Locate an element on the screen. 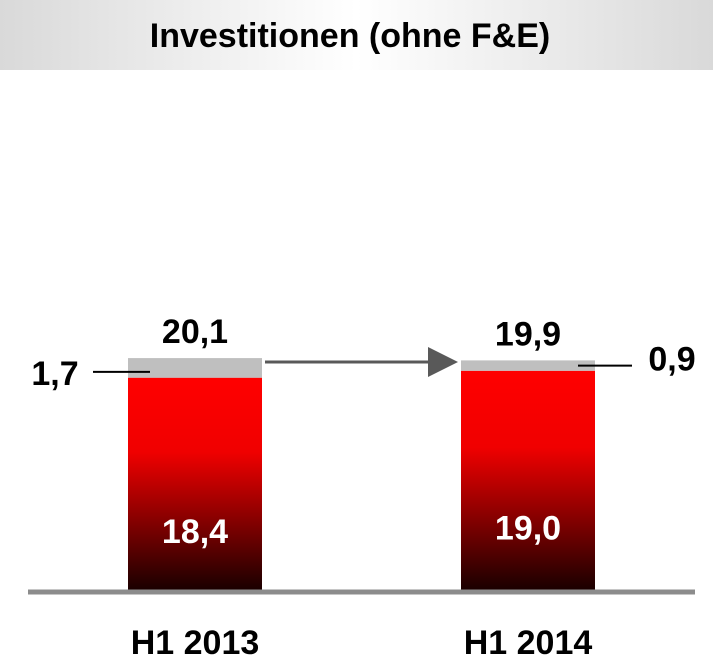  chart-title: Investitionen (ohne F&E) is located at coordinates (350, 36).